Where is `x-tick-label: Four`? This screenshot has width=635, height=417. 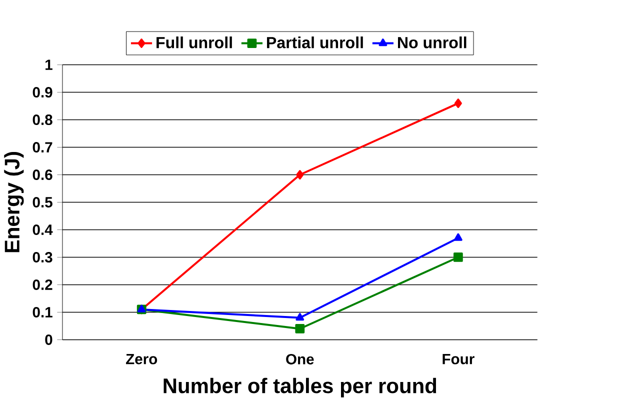 x-tick-label: Four is located at coordinates (458, 359).